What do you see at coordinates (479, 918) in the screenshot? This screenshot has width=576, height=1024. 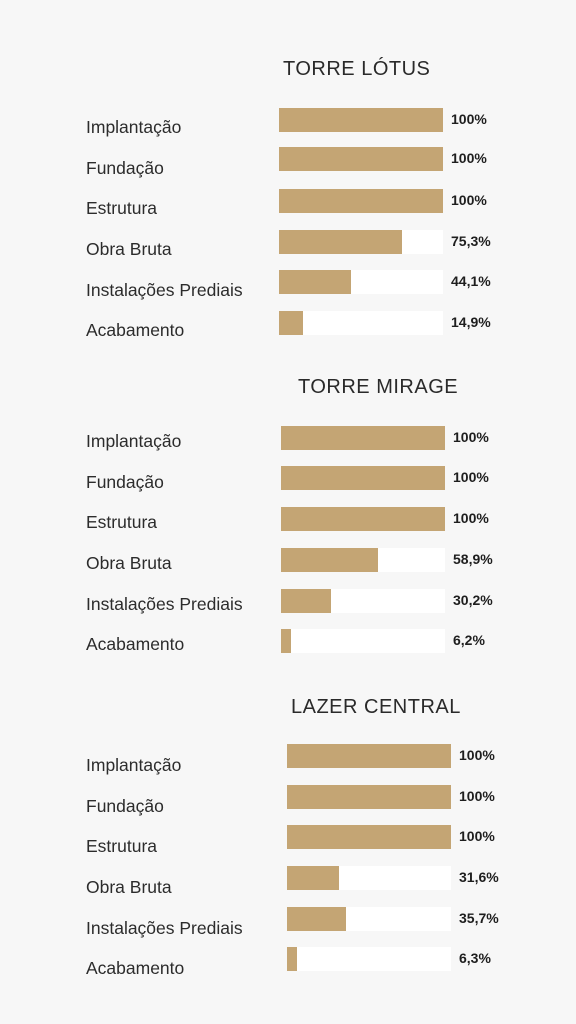 I see `progress-value-label: 35,7%` at bounding box center [479, 918].